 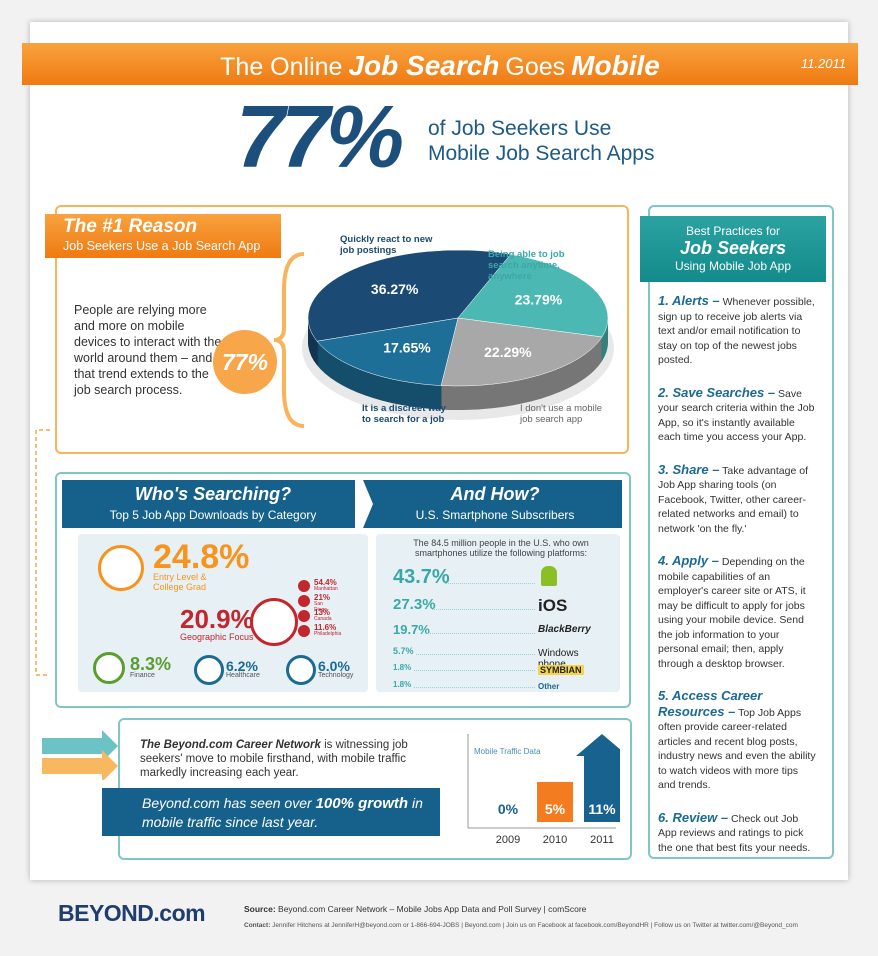 I want to click on practices-panel, so click(x=741, y=532).